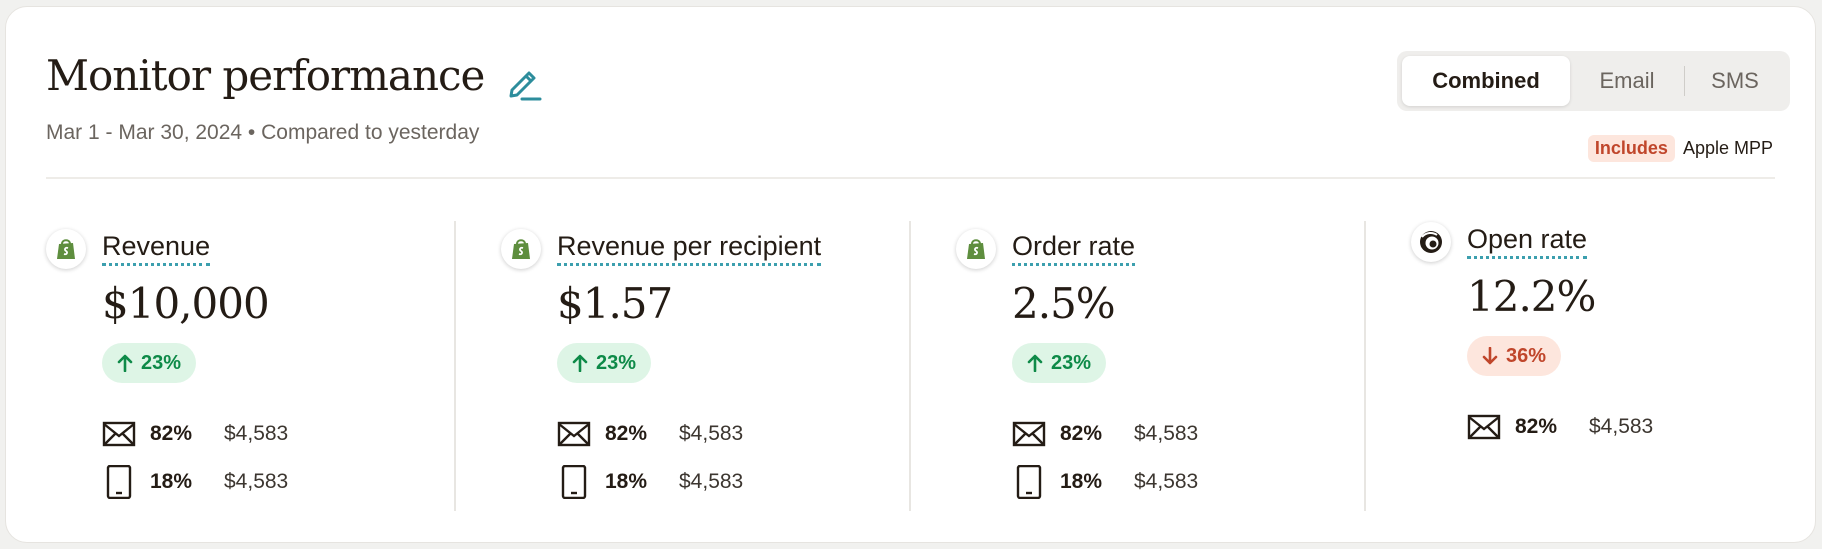 Image resolution: width=1822 pixels, height=549 pixels. Describe the element at coordinates (689, 248) in the screenshot. I see `metric-label: Revenue per recipient` at that location.